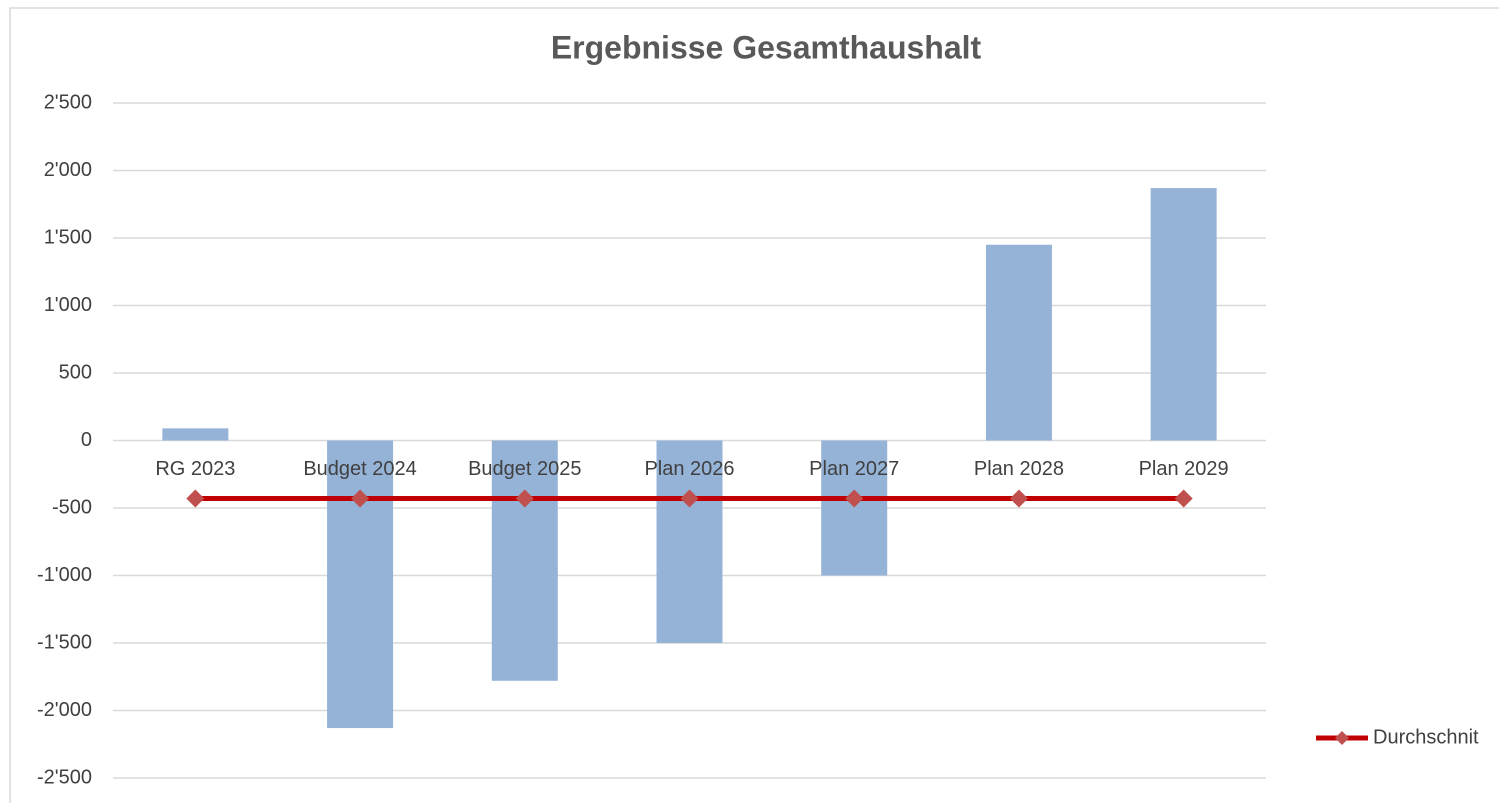 The image size is (1499, 803). Describe the element at coordinates (68, 102) in the screenshot. I see `y-tick-label: 2'500` at that location.